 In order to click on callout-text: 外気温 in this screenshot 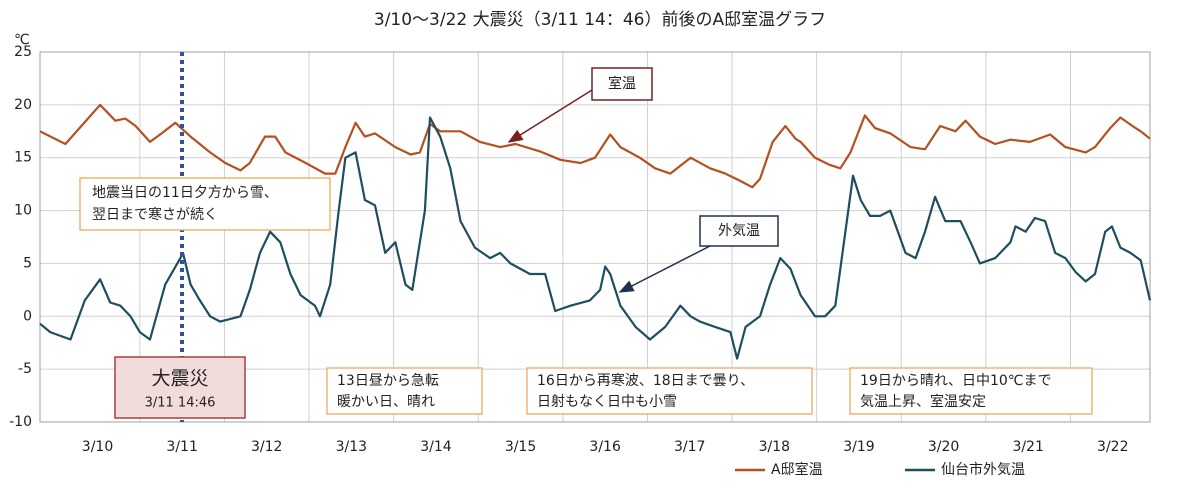, I will do `click(739, 231)`.